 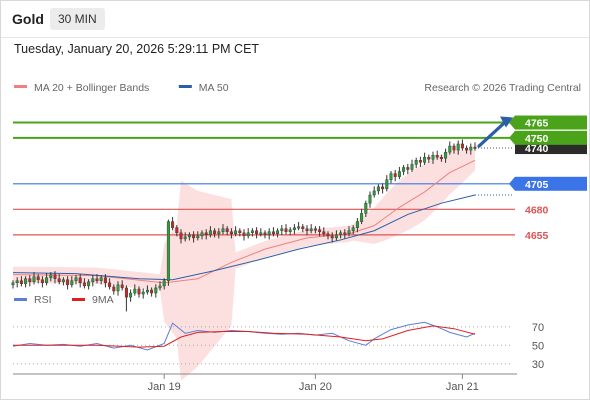 What do you see at coordinates (537, 185) in the screenshot?
I see `level-label-4705: 4705` at bounding box center [537, 185].